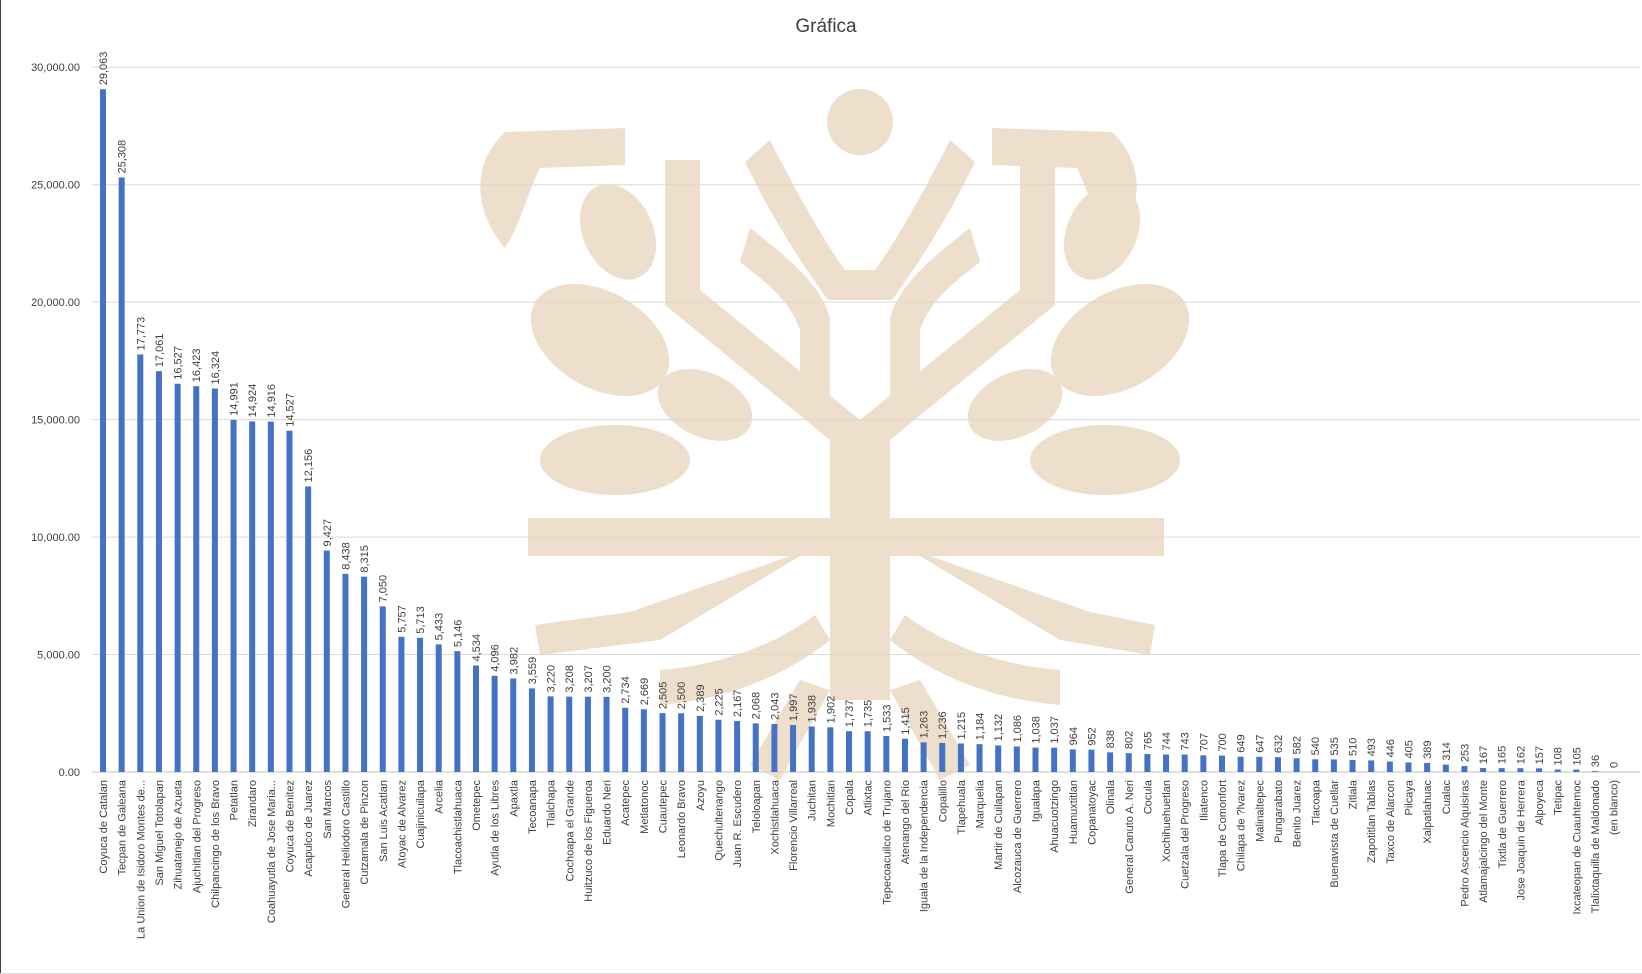 This screenshot has height=974, width=1642. What do you see at coordinates (608, 679) in the screenshot?
I see `data-label: 3,200` at bounding box center [608, 679].